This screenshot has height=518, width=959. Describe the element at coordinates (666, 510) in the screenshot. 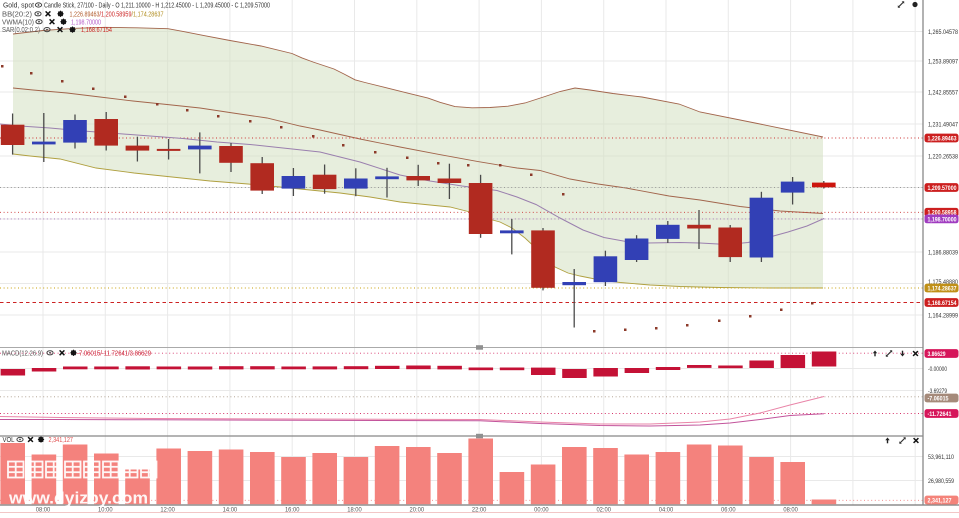

I see `svg-text: 04:00` at that location.